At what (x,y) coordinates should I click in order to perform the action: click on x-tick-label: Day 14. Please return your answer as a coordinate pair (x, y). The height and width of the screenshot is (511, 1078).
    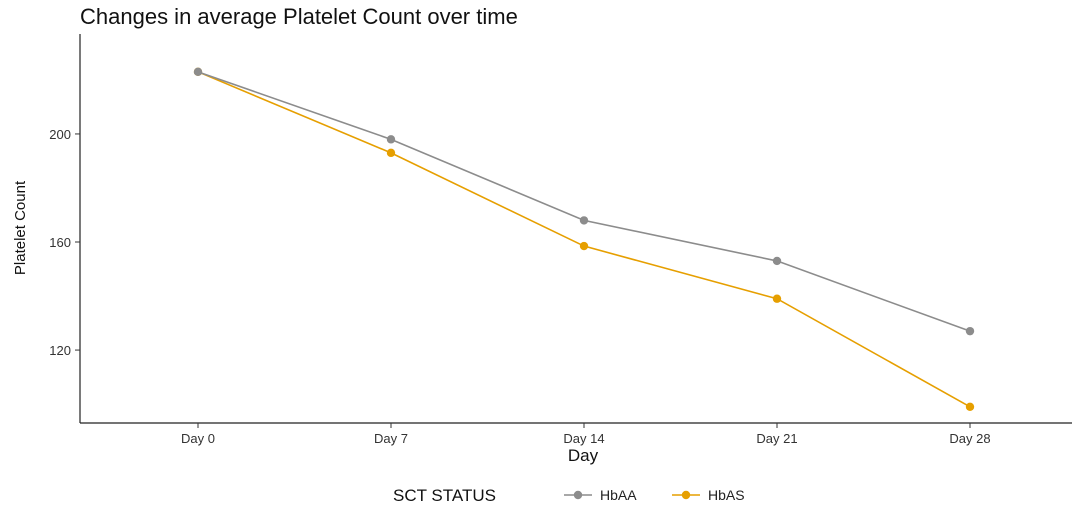
    Looking at the image, I should click on (583, 438).